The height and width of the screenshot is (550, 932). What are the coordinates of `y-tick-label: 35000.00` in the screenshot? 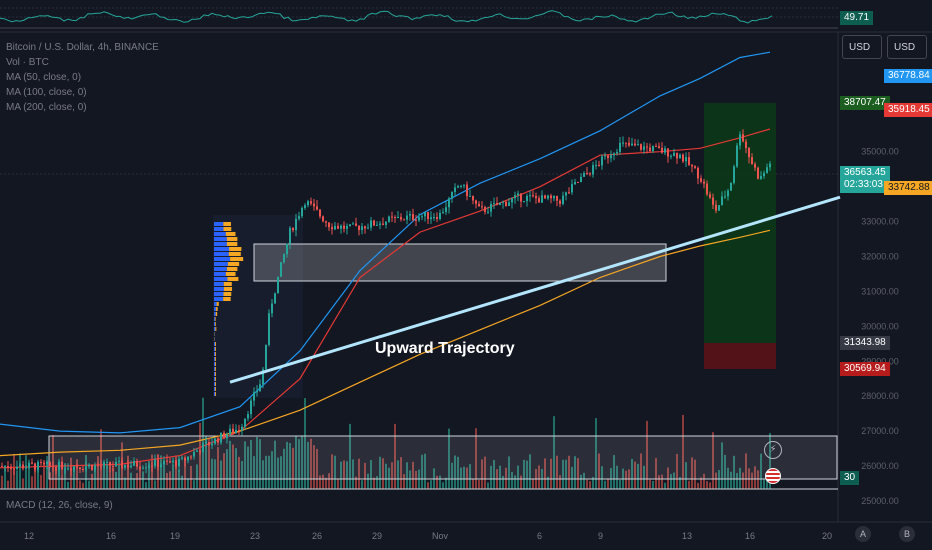 It's located at (880, 152).